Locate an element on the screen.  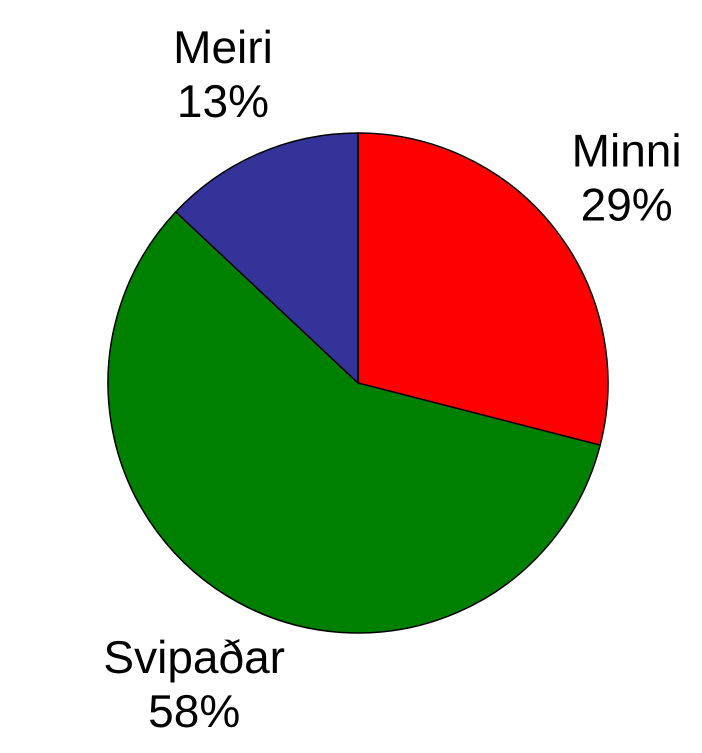
slice-label: Meiri is located at coordinates (223, 46).